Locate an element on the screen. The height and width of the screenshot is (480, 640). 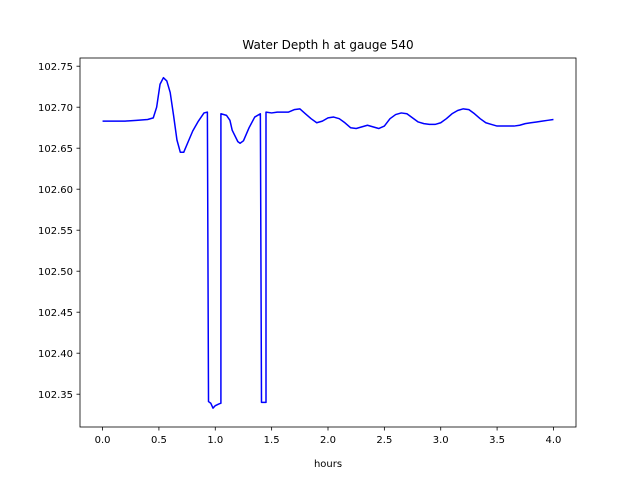
x-axis-label: hours is located at coordinates (328, 464).